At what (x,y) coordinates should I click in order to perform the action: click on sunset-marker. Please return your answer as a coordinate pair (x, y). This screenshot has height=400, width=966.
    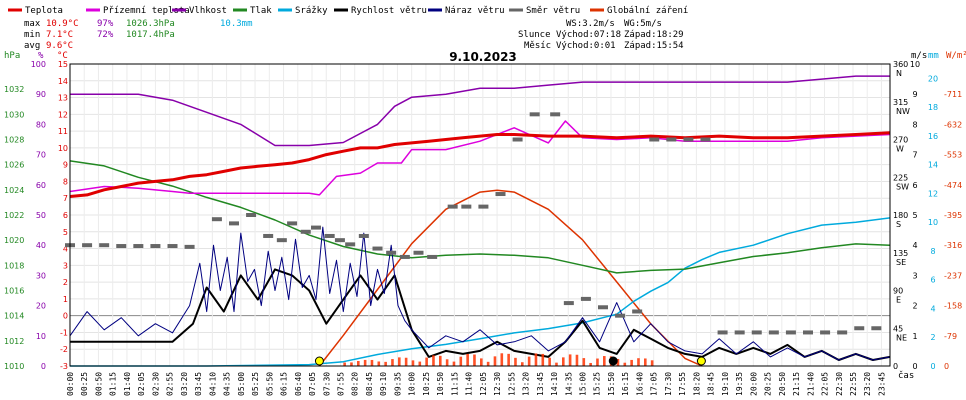
    Looking at the image, I should click on (701, 361).